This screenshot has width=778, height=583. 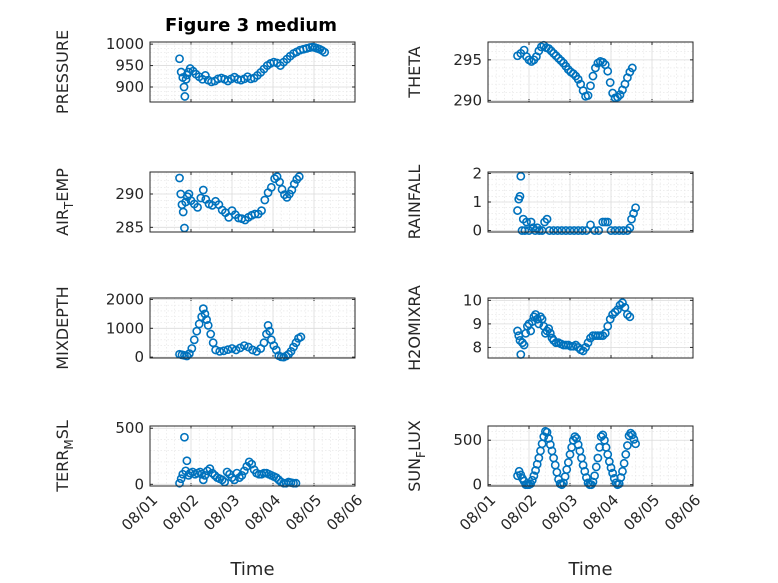 What do you see at coordinates (62, 72) in the screenshot?
I see `y-axis-label: PRESSURE` at bounding box center [62, 72].